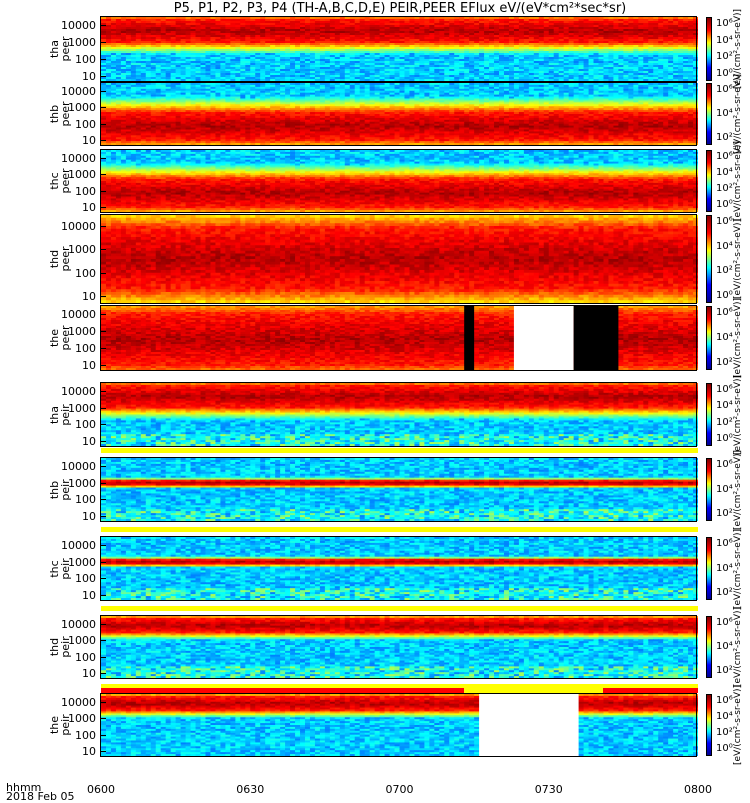 The image size is (750, 803). I want to click on x-tick-label: 0600, so click(101, 789).